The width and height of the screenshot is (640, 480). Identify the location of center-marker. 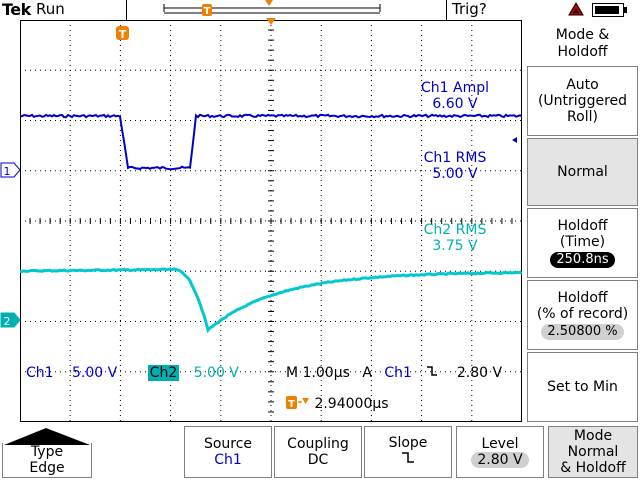
(271, 21).